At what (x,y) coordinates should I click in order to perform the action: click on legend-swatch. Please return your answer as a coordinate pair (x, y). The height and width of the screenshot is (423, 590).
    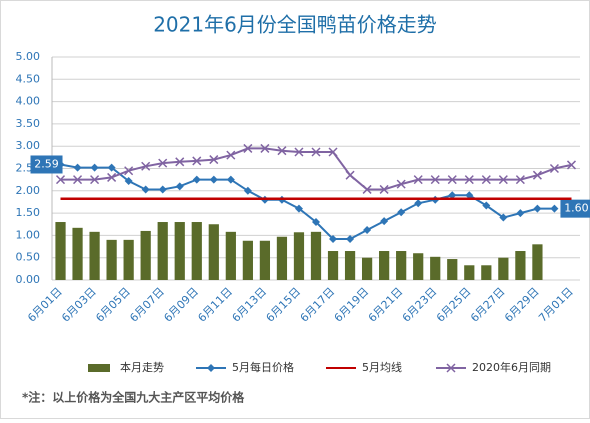
    Looking at the image, I should click on (99, 368).